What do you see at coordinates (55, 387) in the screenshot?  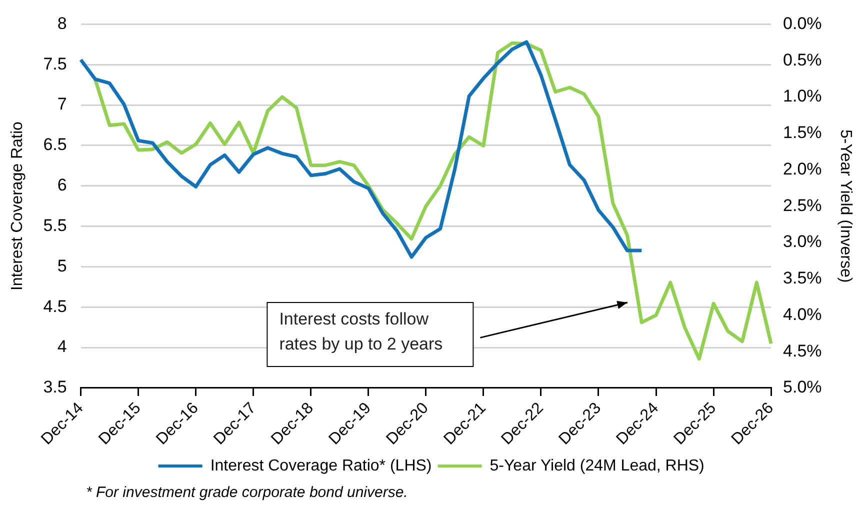 I see `y-tick-label: 3.5` at bounding box center [55, 387].